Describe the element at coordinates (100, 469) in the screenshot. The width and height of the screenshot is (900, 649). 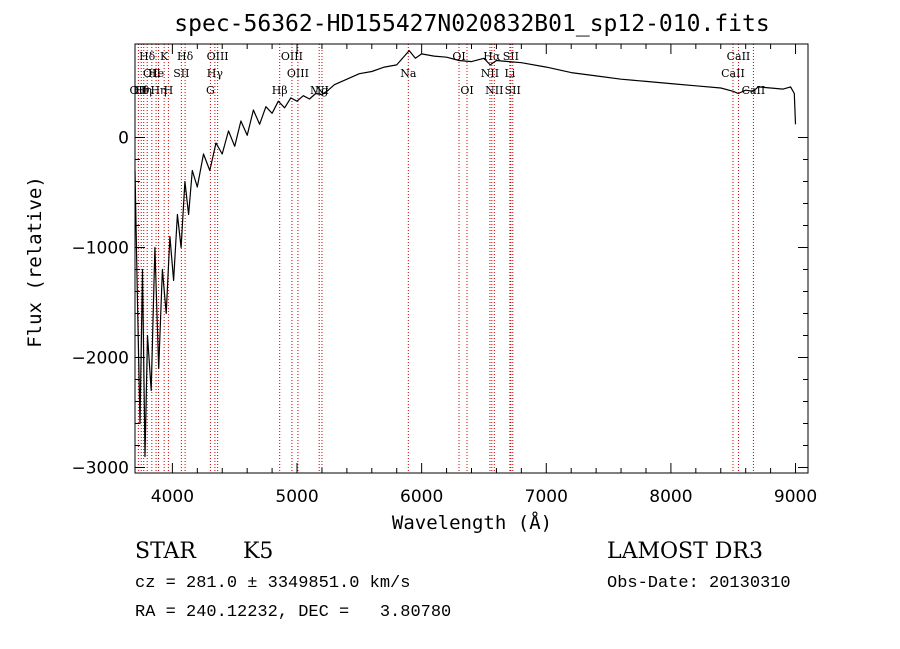
I see `y-tick-label--3000: −3000` at that location.